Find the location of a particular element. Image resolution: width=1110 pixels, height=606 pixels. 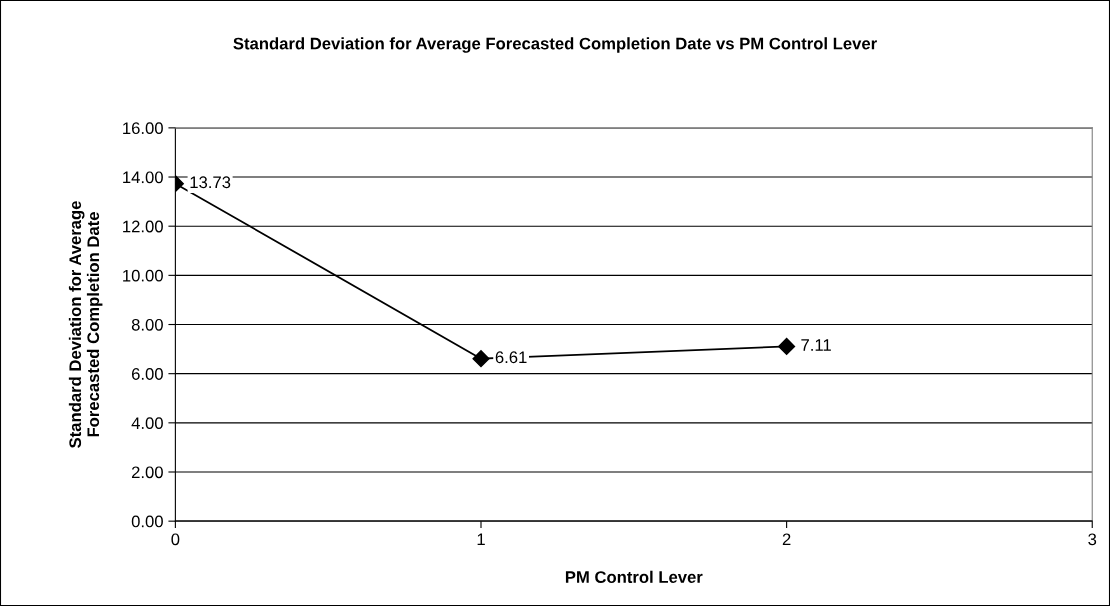

y-tick-label: 10.00 is located at coordinates (143, 275).